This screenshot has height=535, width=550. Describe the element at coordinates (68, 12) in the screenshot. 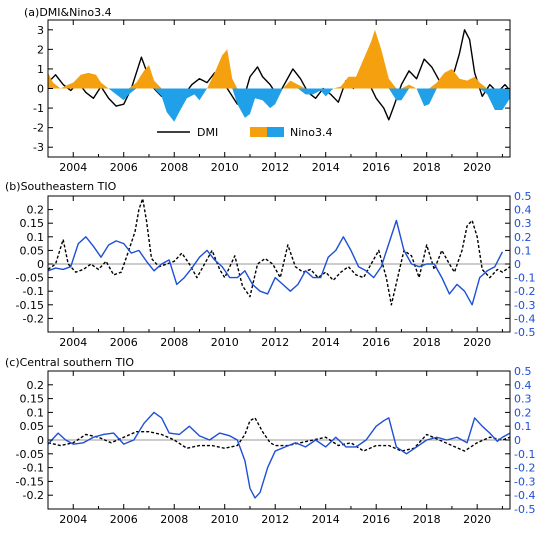

I see `panel-title: (a)DMI&Nino3.4` at that location.